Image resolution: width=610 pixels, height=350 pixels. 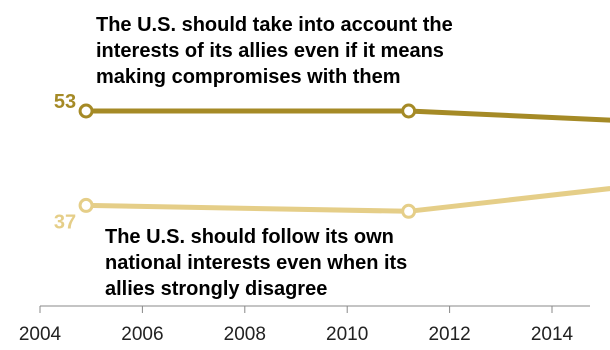 I want to click on series-1-label-line-2: interests of its allies even if it means, so click(x=270, y=51).